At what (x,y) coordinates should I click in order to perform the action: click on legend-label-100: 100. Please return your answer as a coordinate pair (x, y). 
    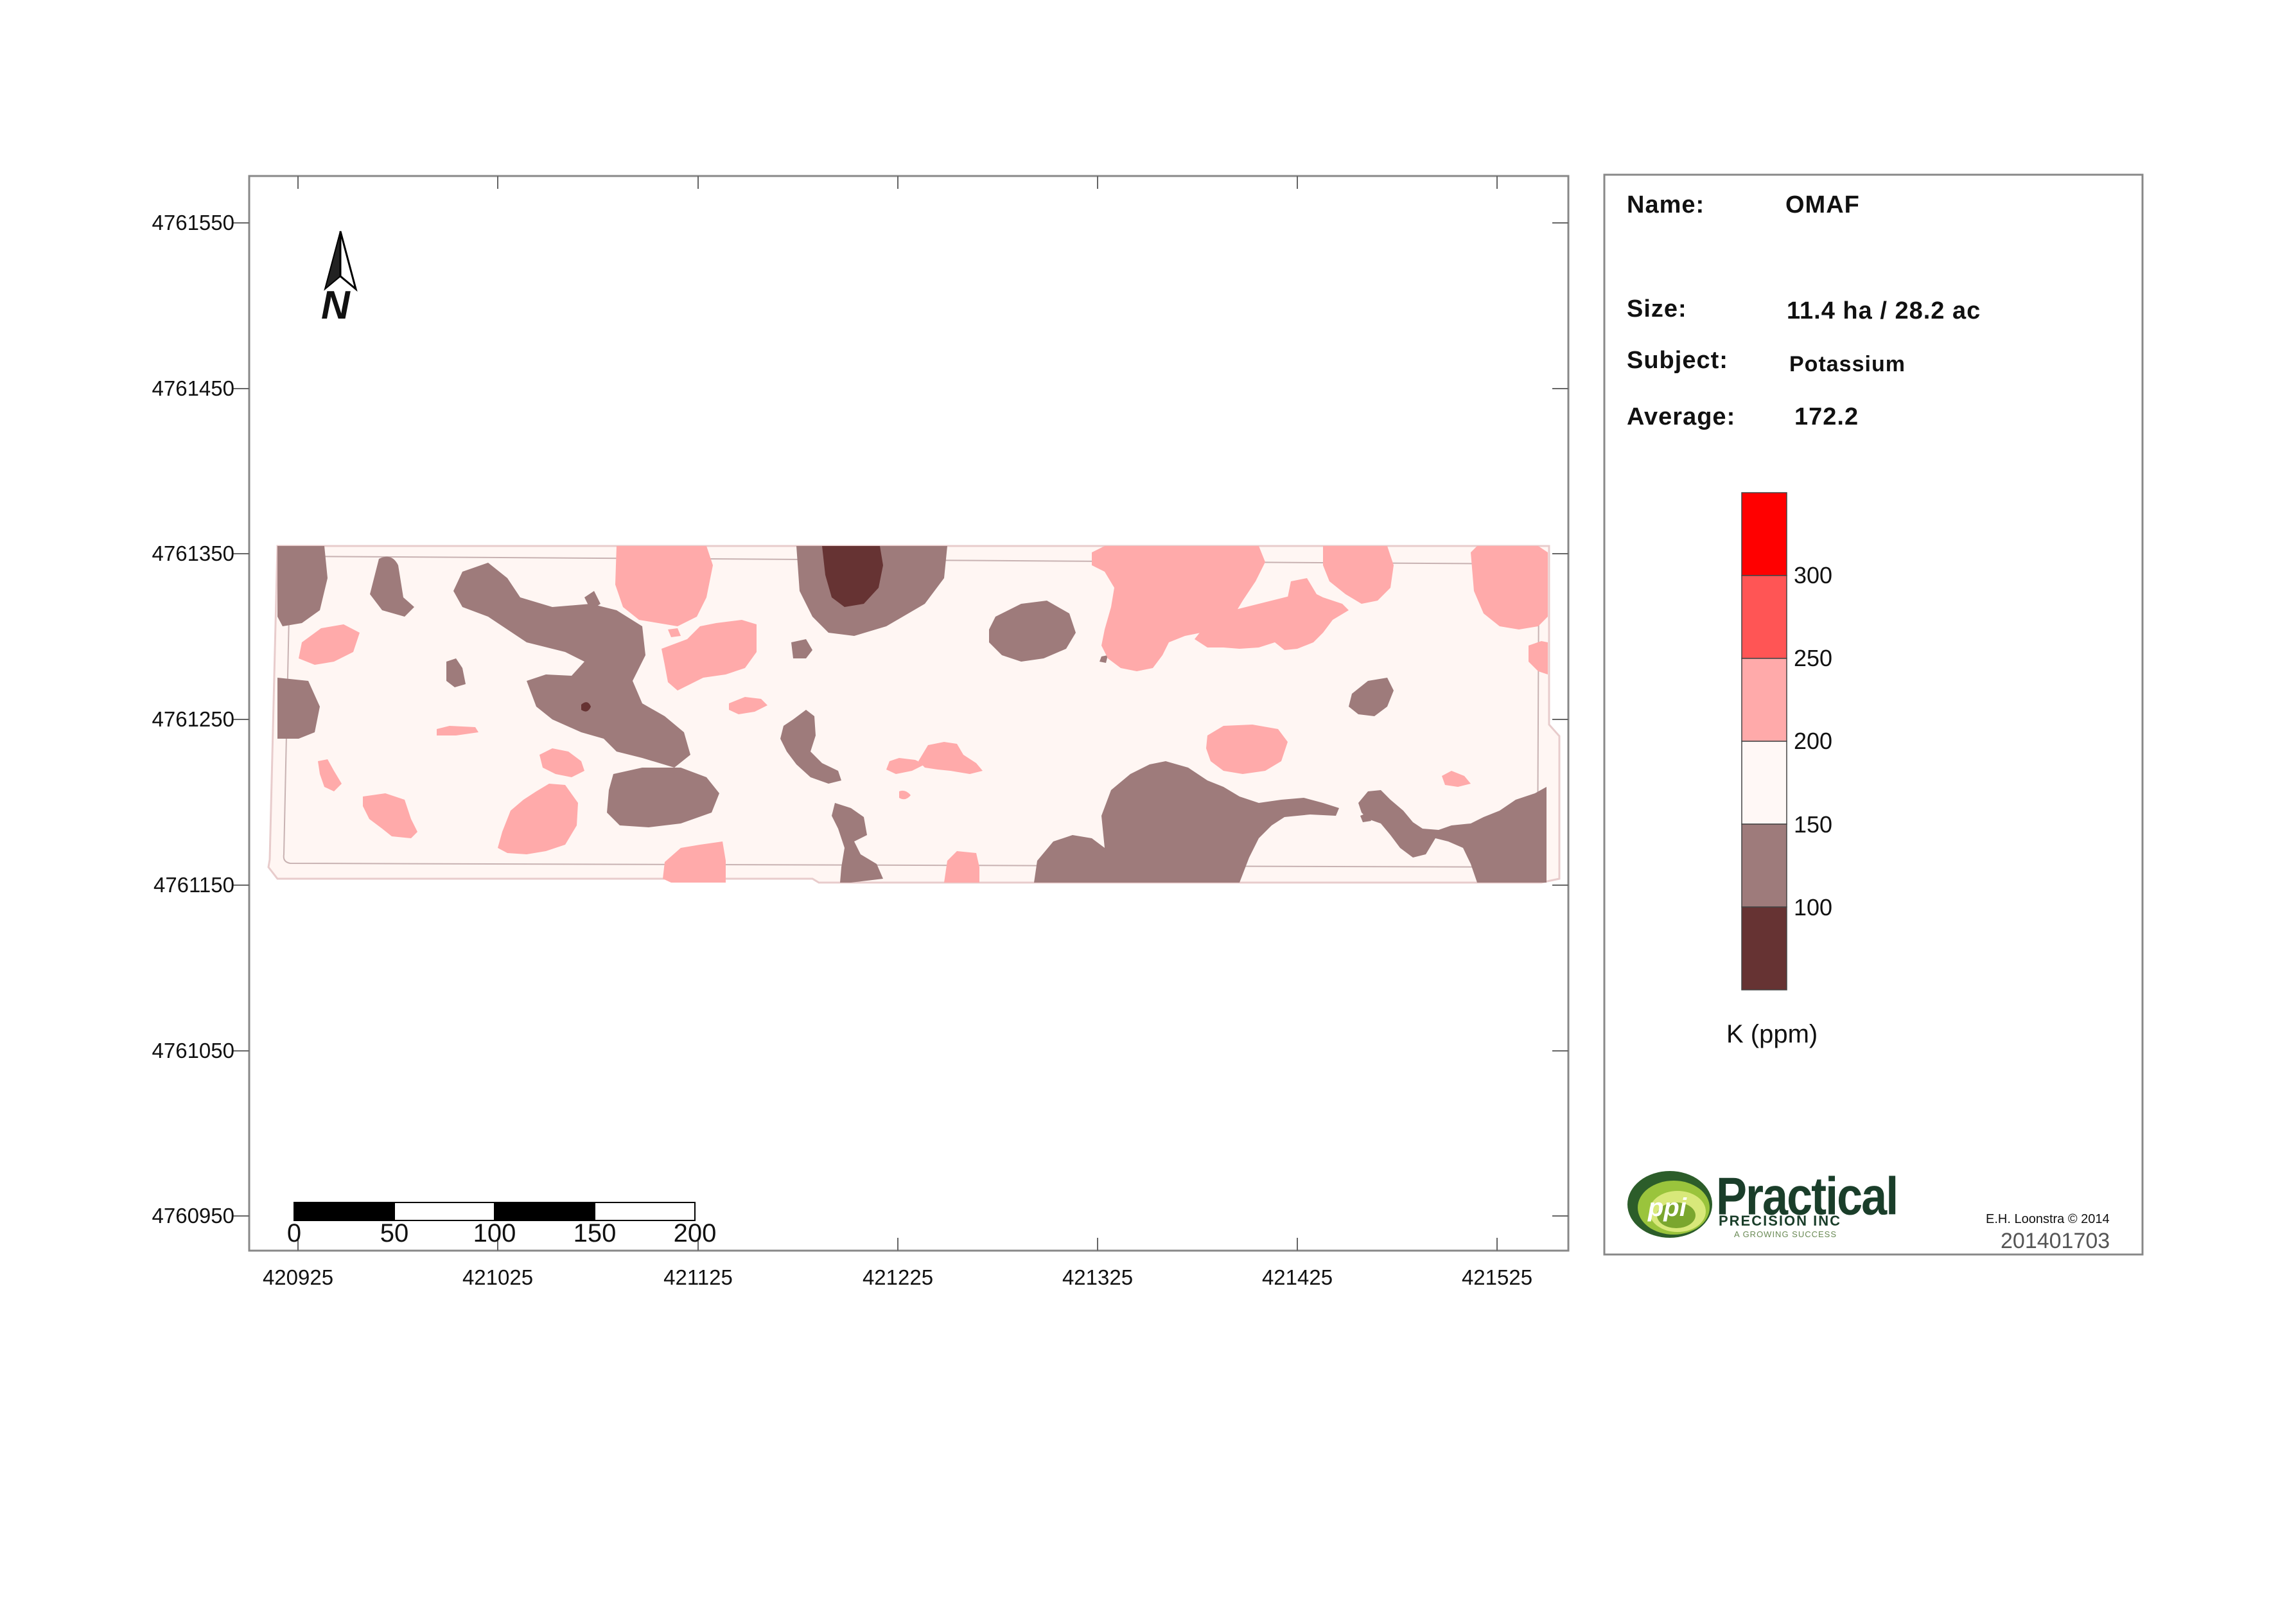
    Looking at the image, I should click on (1813, 907).